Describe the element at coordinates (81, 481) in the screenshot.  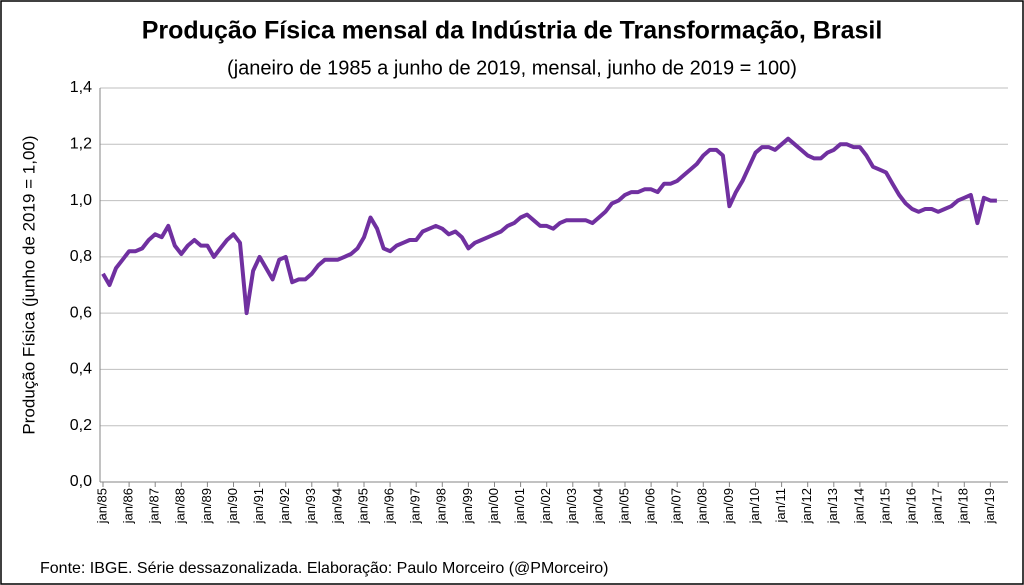
I see `y-tick-label: 0,0` at that location.